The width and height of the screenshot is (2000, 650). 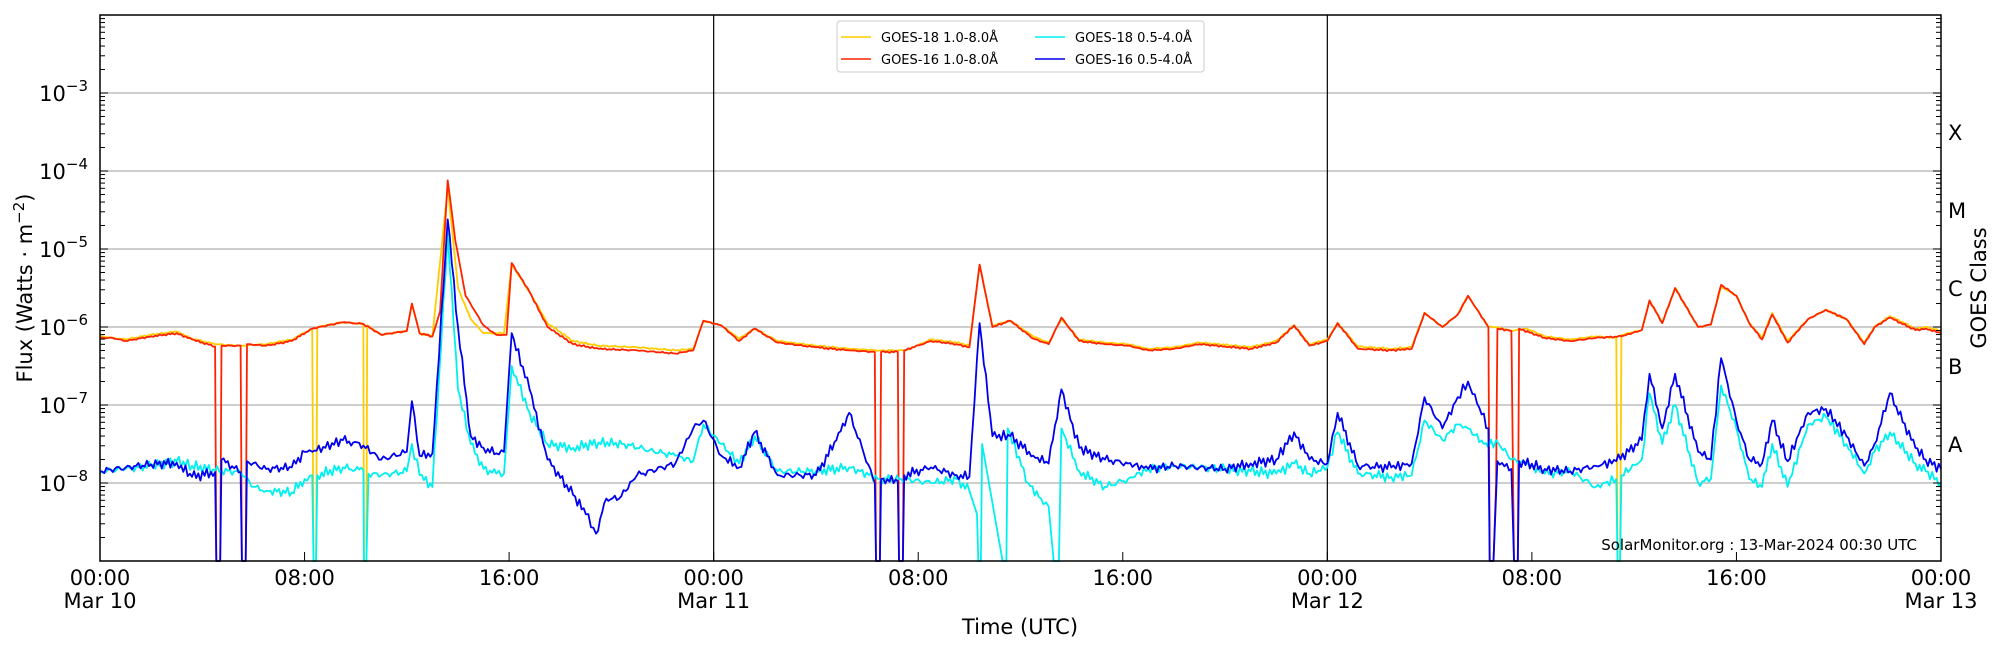 What do you see at coordinates (1955, 133) in the screenshot?
I see `goes-class-label: X` at bounding box center [1955, 133].